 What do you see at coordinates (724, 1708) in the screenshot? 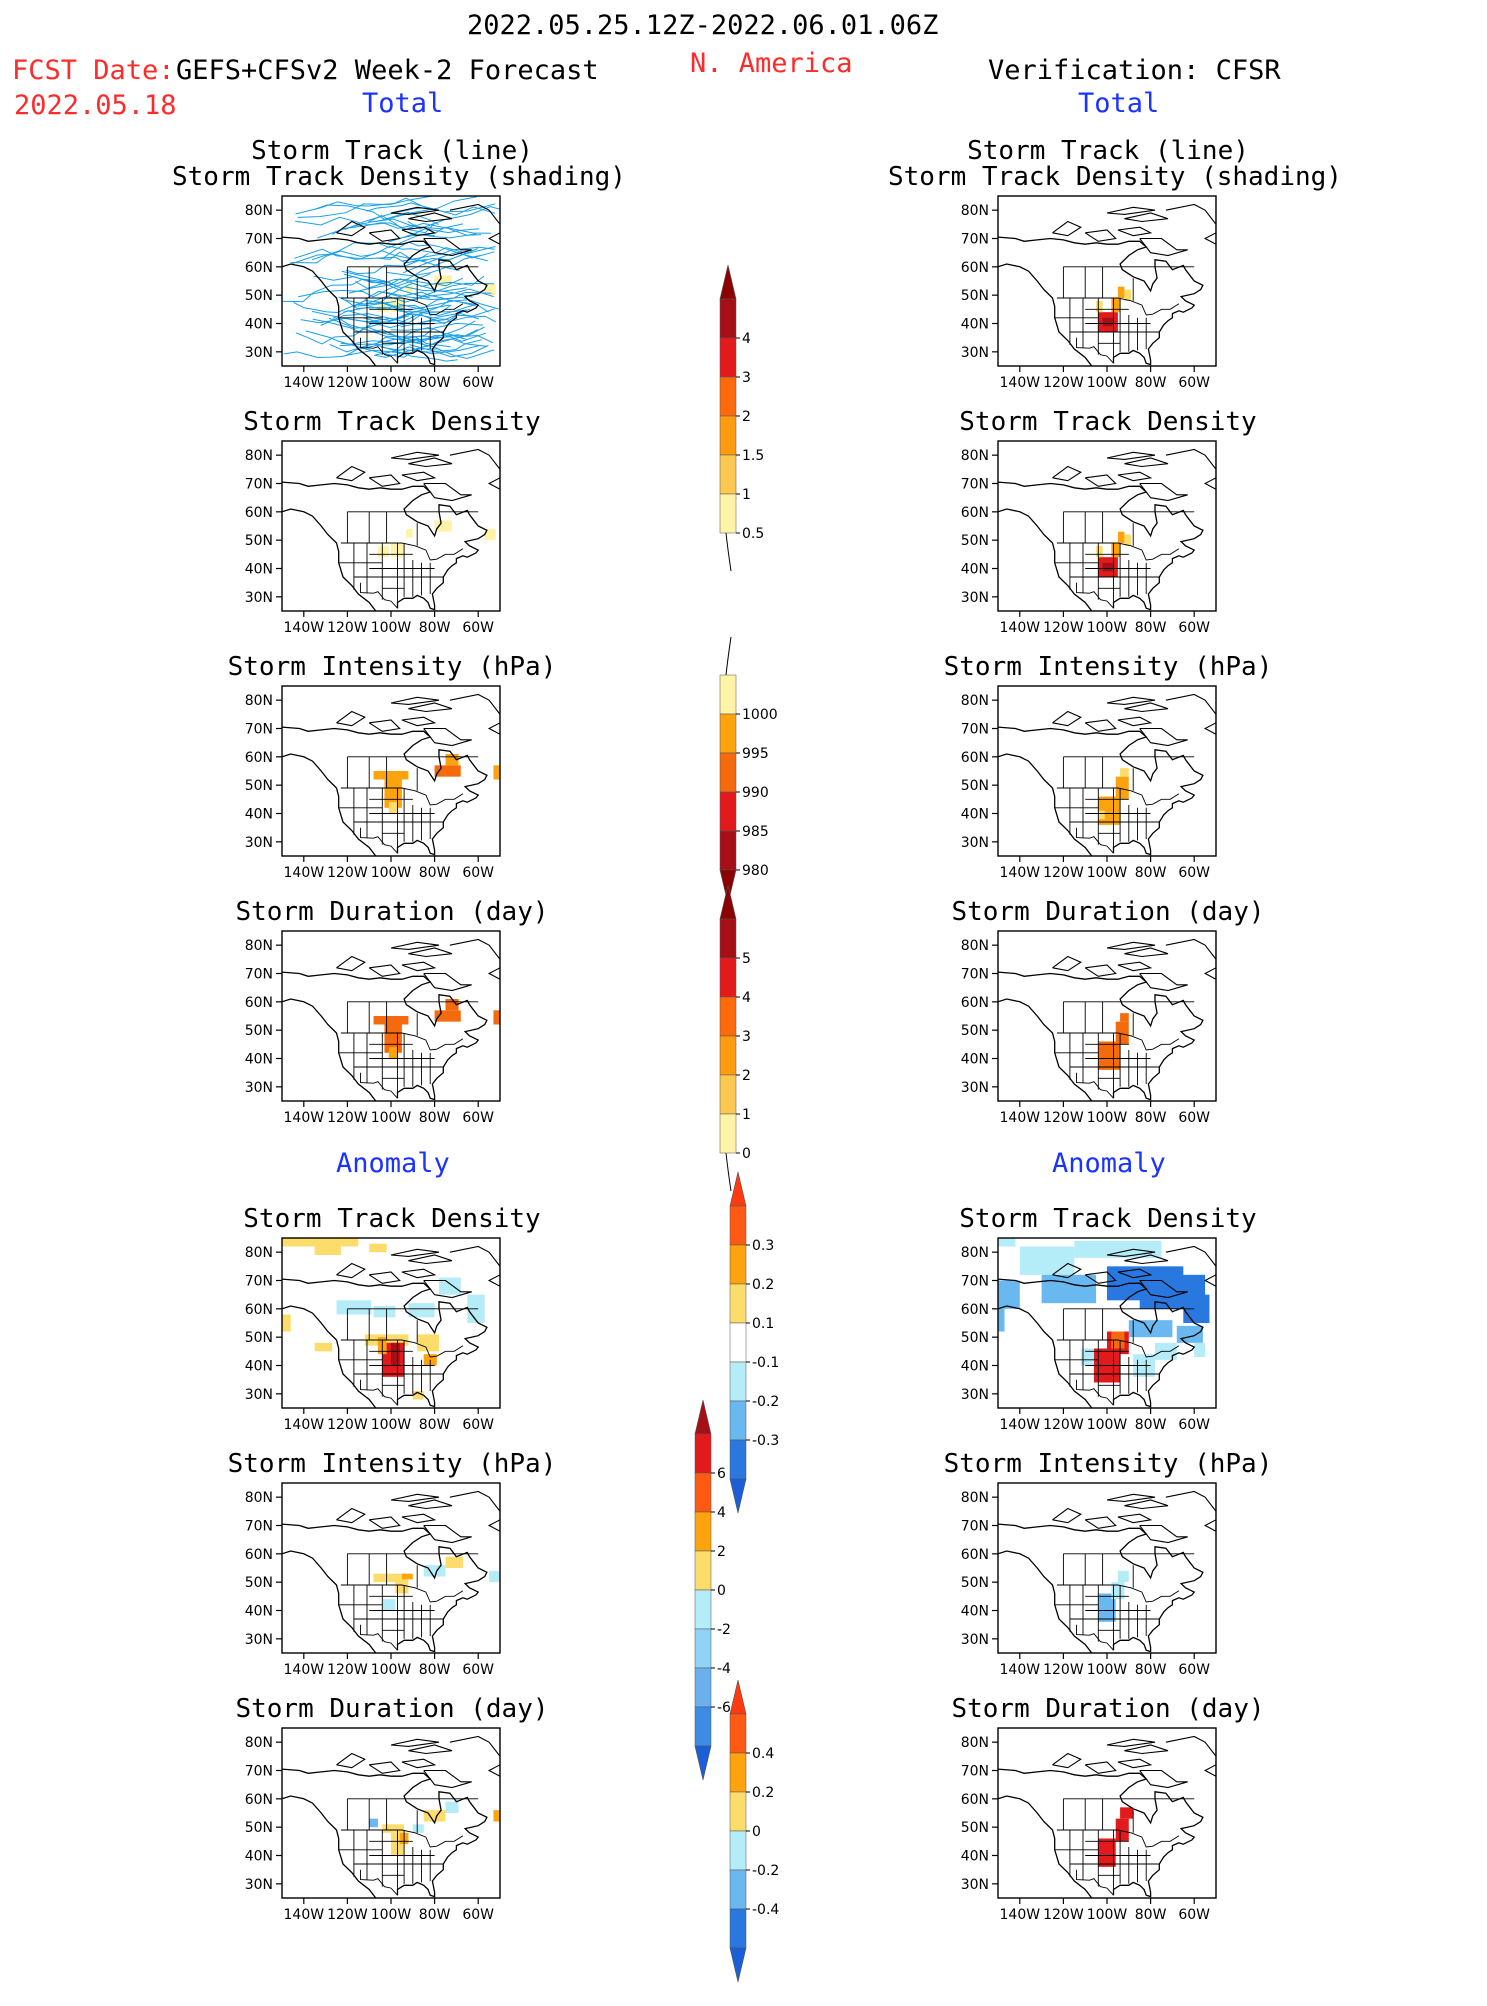
I see `colorbar-label: -6` at bounding box center [724, 1708].